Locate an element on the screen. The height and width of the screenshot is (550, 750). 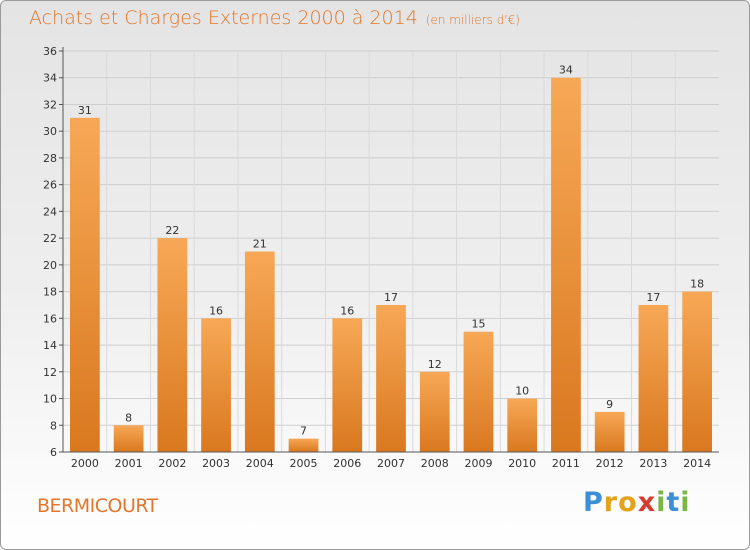
y-tick-label: 28 is located at coordinates (50, 158).